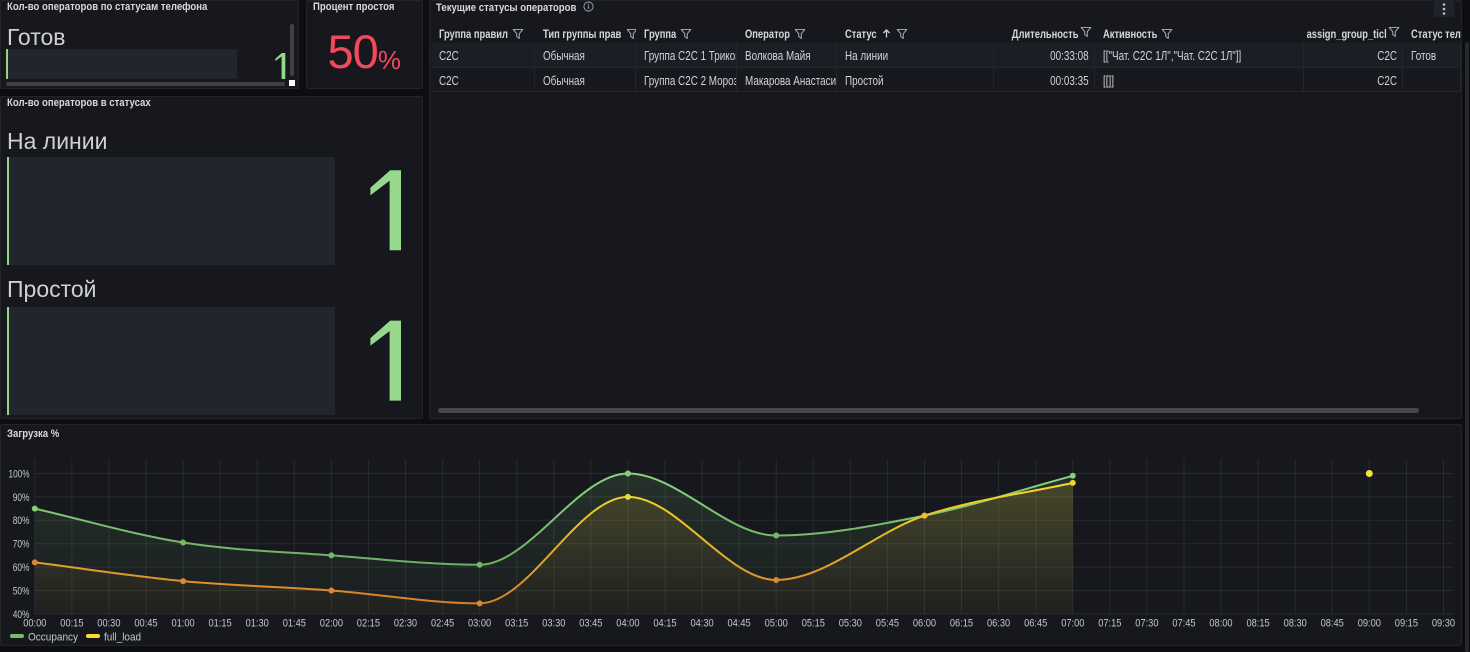 The image size is (1470, 652). I want to click on svg-text: 04:00, so click(627, 624).